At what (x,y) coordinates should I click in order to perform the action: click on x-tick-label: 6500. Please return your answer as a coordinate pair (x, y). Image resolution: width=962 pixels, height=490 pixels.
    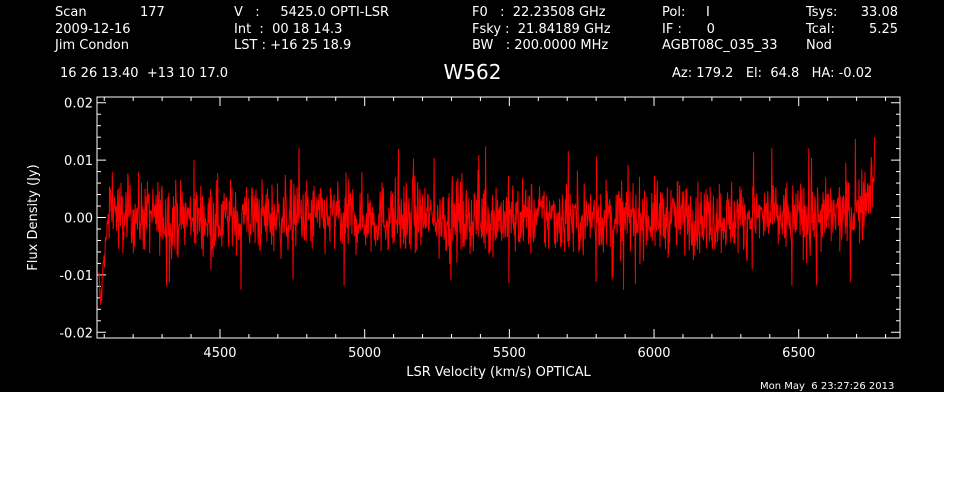
    Looking at the image, I should click on (798, 353).